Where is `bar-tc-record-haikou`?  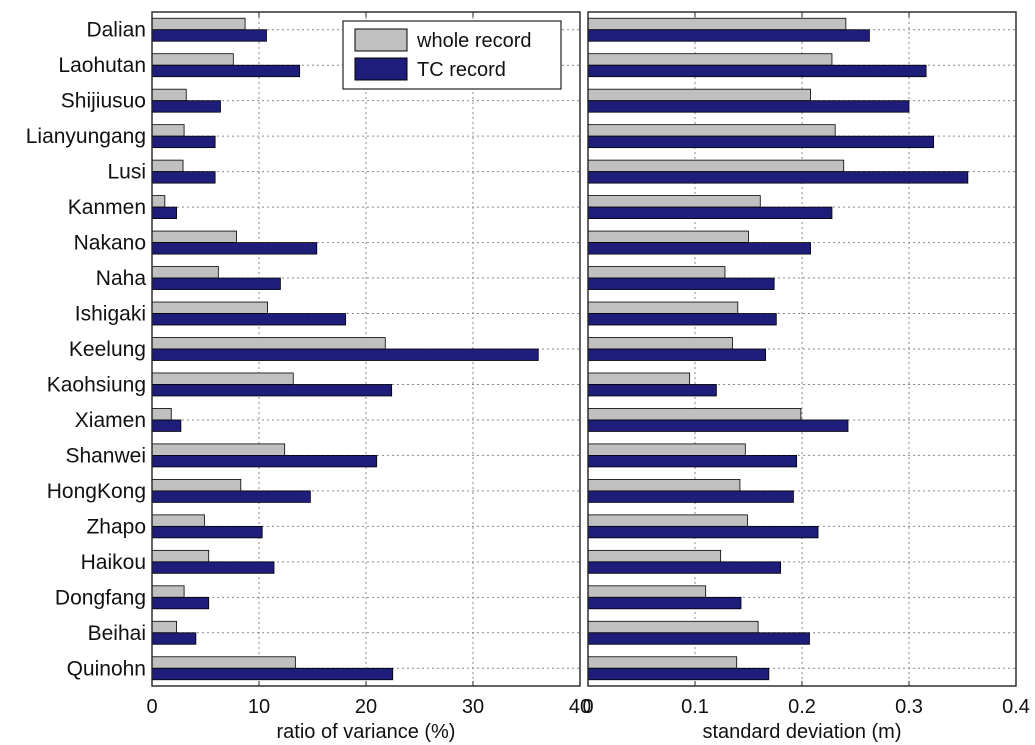 bar-tc-record-haikou is located at coordinates (684, 567).